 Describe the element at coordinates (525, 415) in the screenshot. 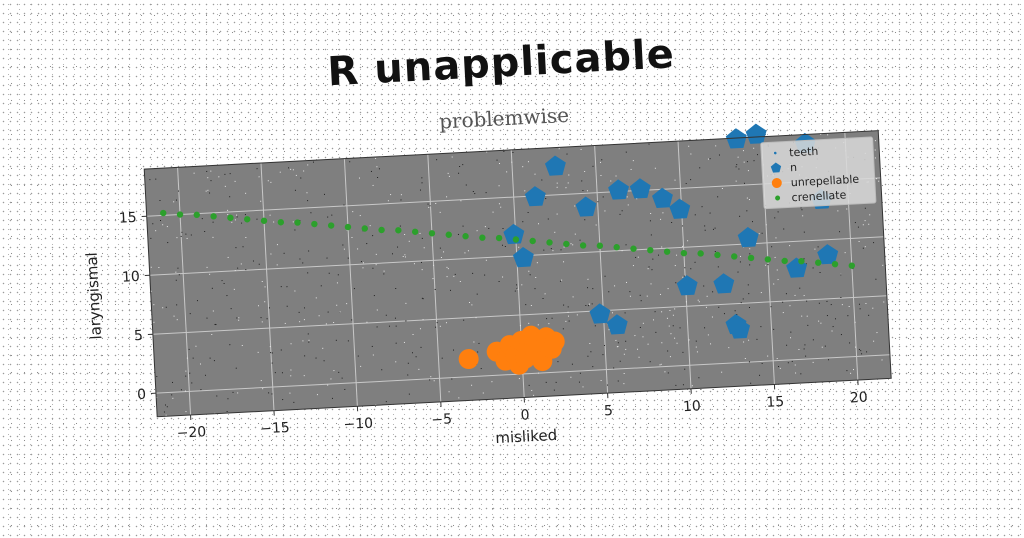

I see `x-tick-label: 0` at that location.